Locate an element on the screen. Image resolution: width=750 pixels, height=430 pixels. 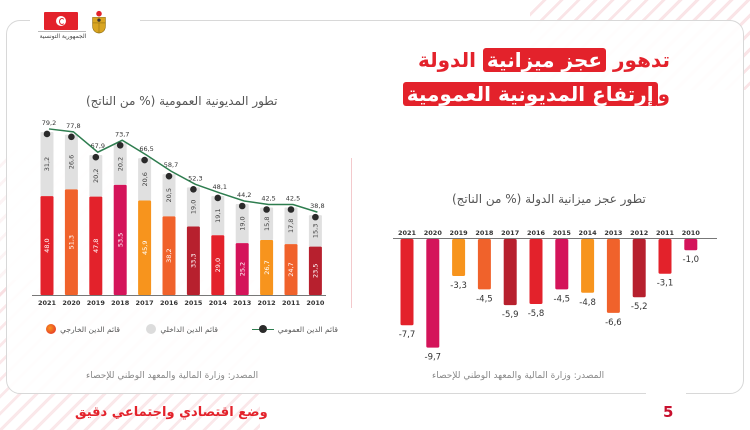
data-label-domestic: 15,8 is located at coordinates (267, 224).